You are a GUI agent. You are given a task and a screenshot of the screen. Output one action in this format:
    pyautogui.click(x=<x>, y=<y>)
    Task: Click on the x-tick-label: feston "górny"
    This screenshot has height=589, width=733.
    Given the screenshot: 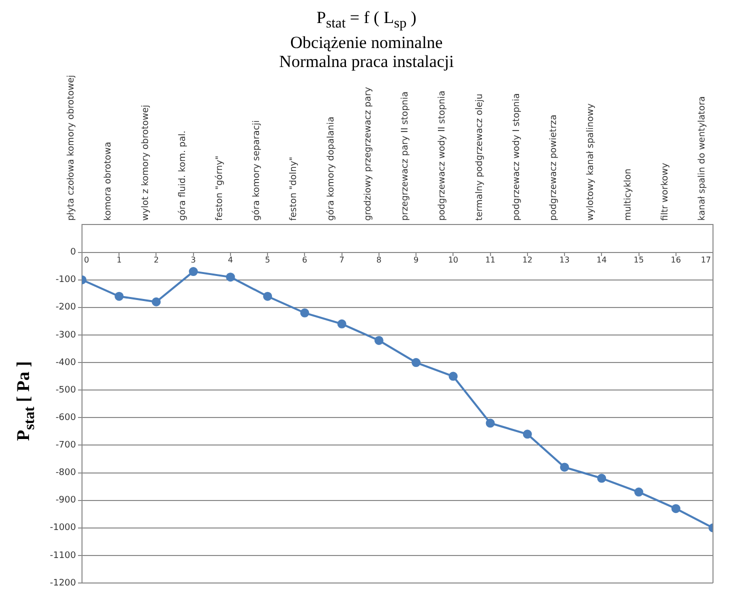 What is the action you would take?
    pyautogui.click(x=220, y=189)
    